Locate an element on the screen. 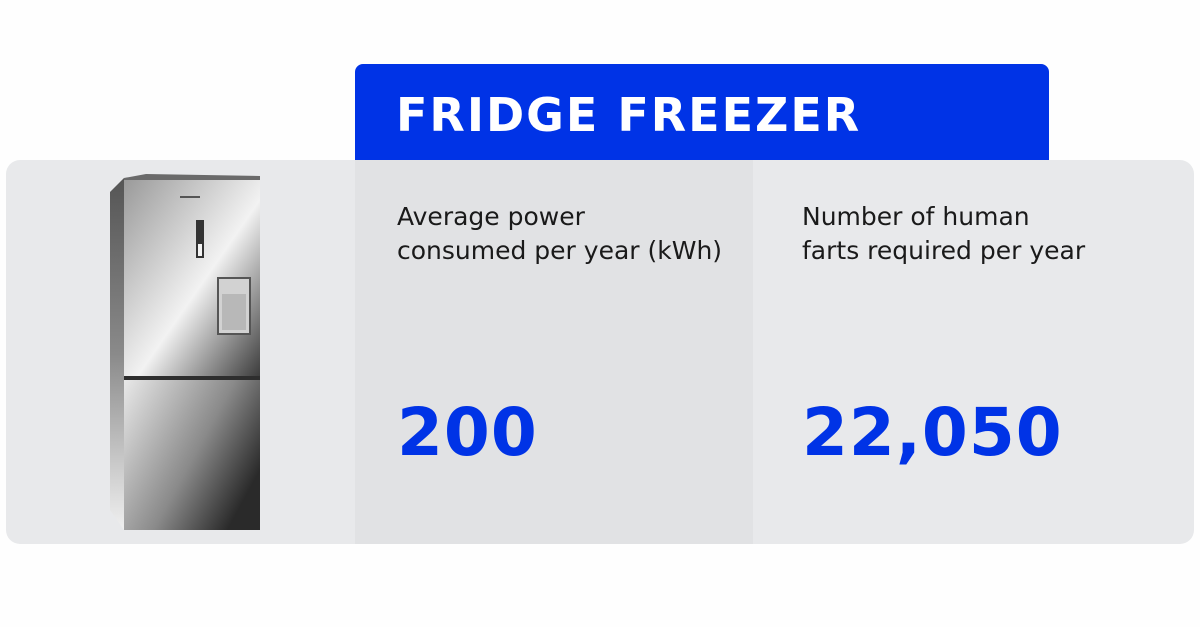  farts-label: Number of human farts required per year is located at coordinates (944, 233).